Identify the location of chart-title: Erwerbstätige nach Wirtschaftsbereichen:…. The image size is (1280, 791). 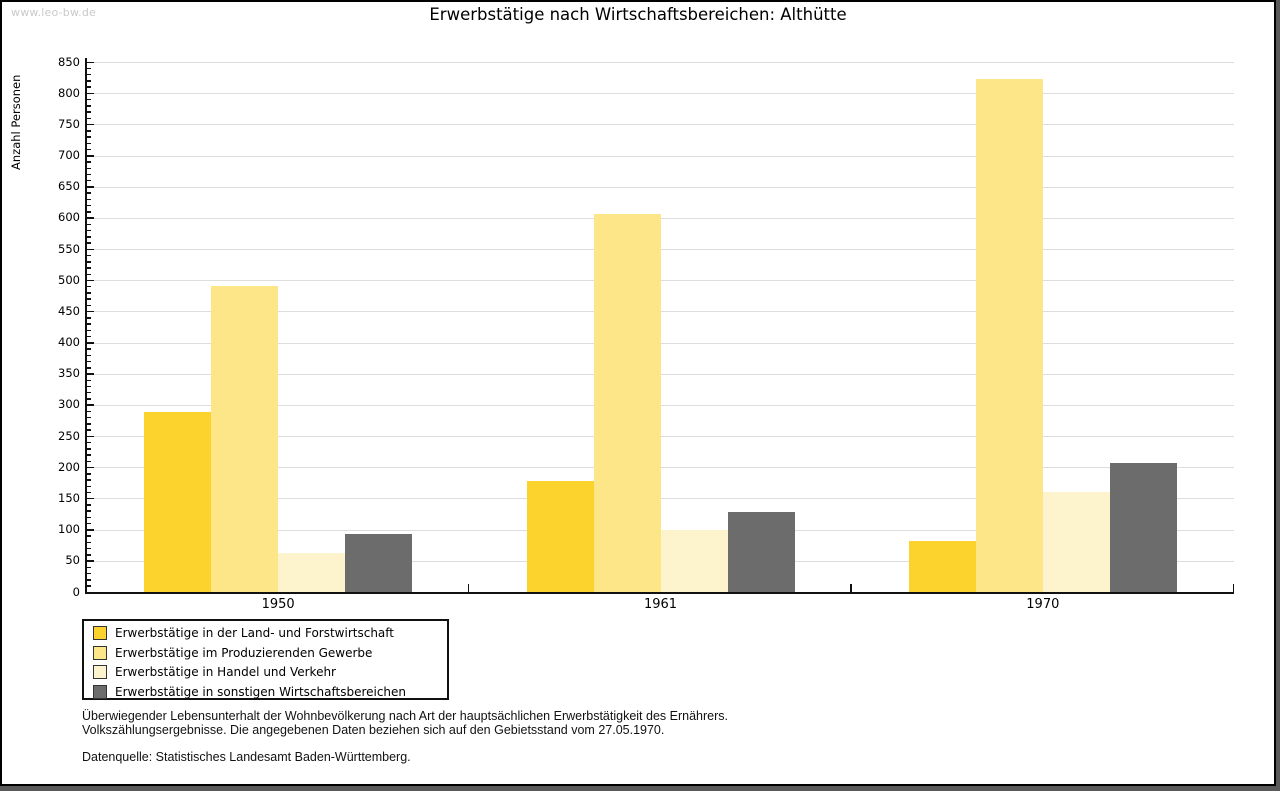
(638, 14).